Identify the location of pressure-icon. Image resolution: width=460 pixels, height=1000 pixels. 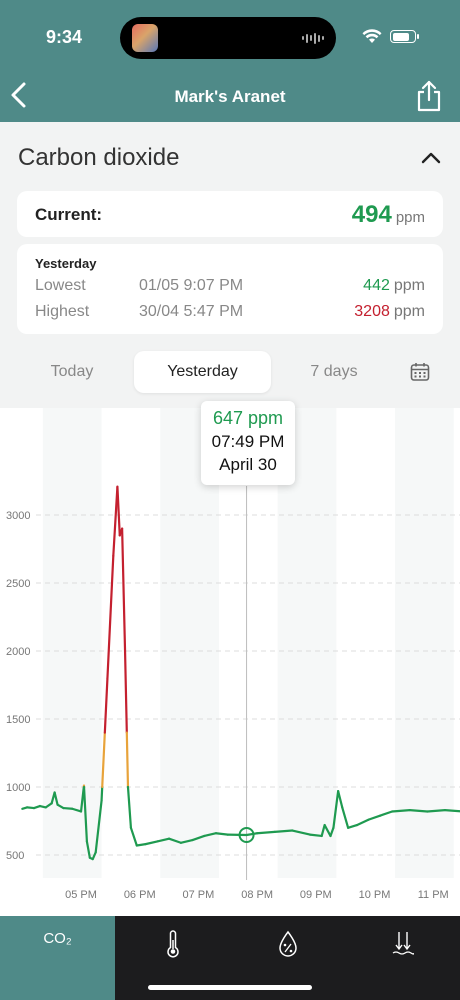
(403, 943).